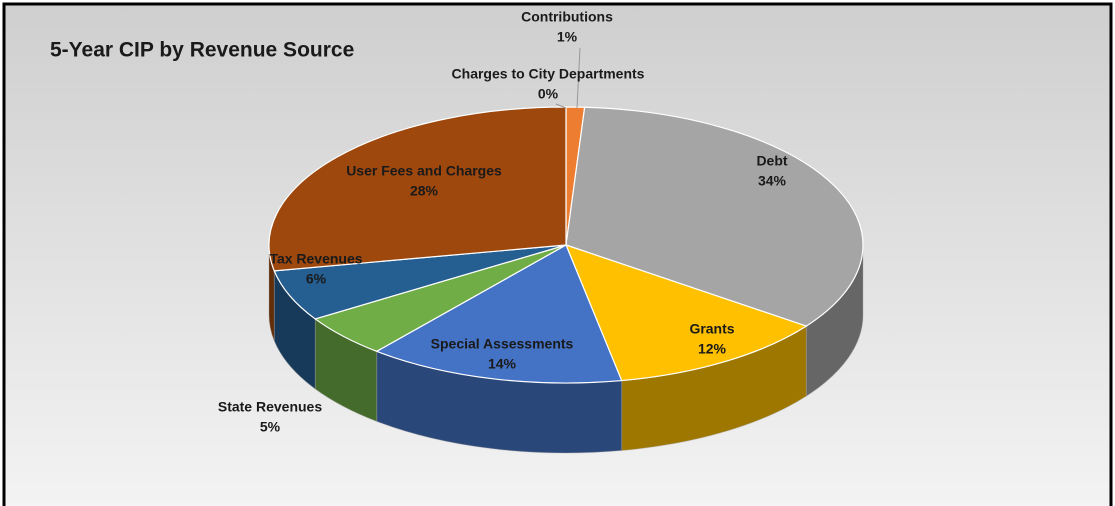 The image size is (1115, 506). Describe the element at coordinates (270, 427) in the screenshot. I see `value-label: 5%` at that location.